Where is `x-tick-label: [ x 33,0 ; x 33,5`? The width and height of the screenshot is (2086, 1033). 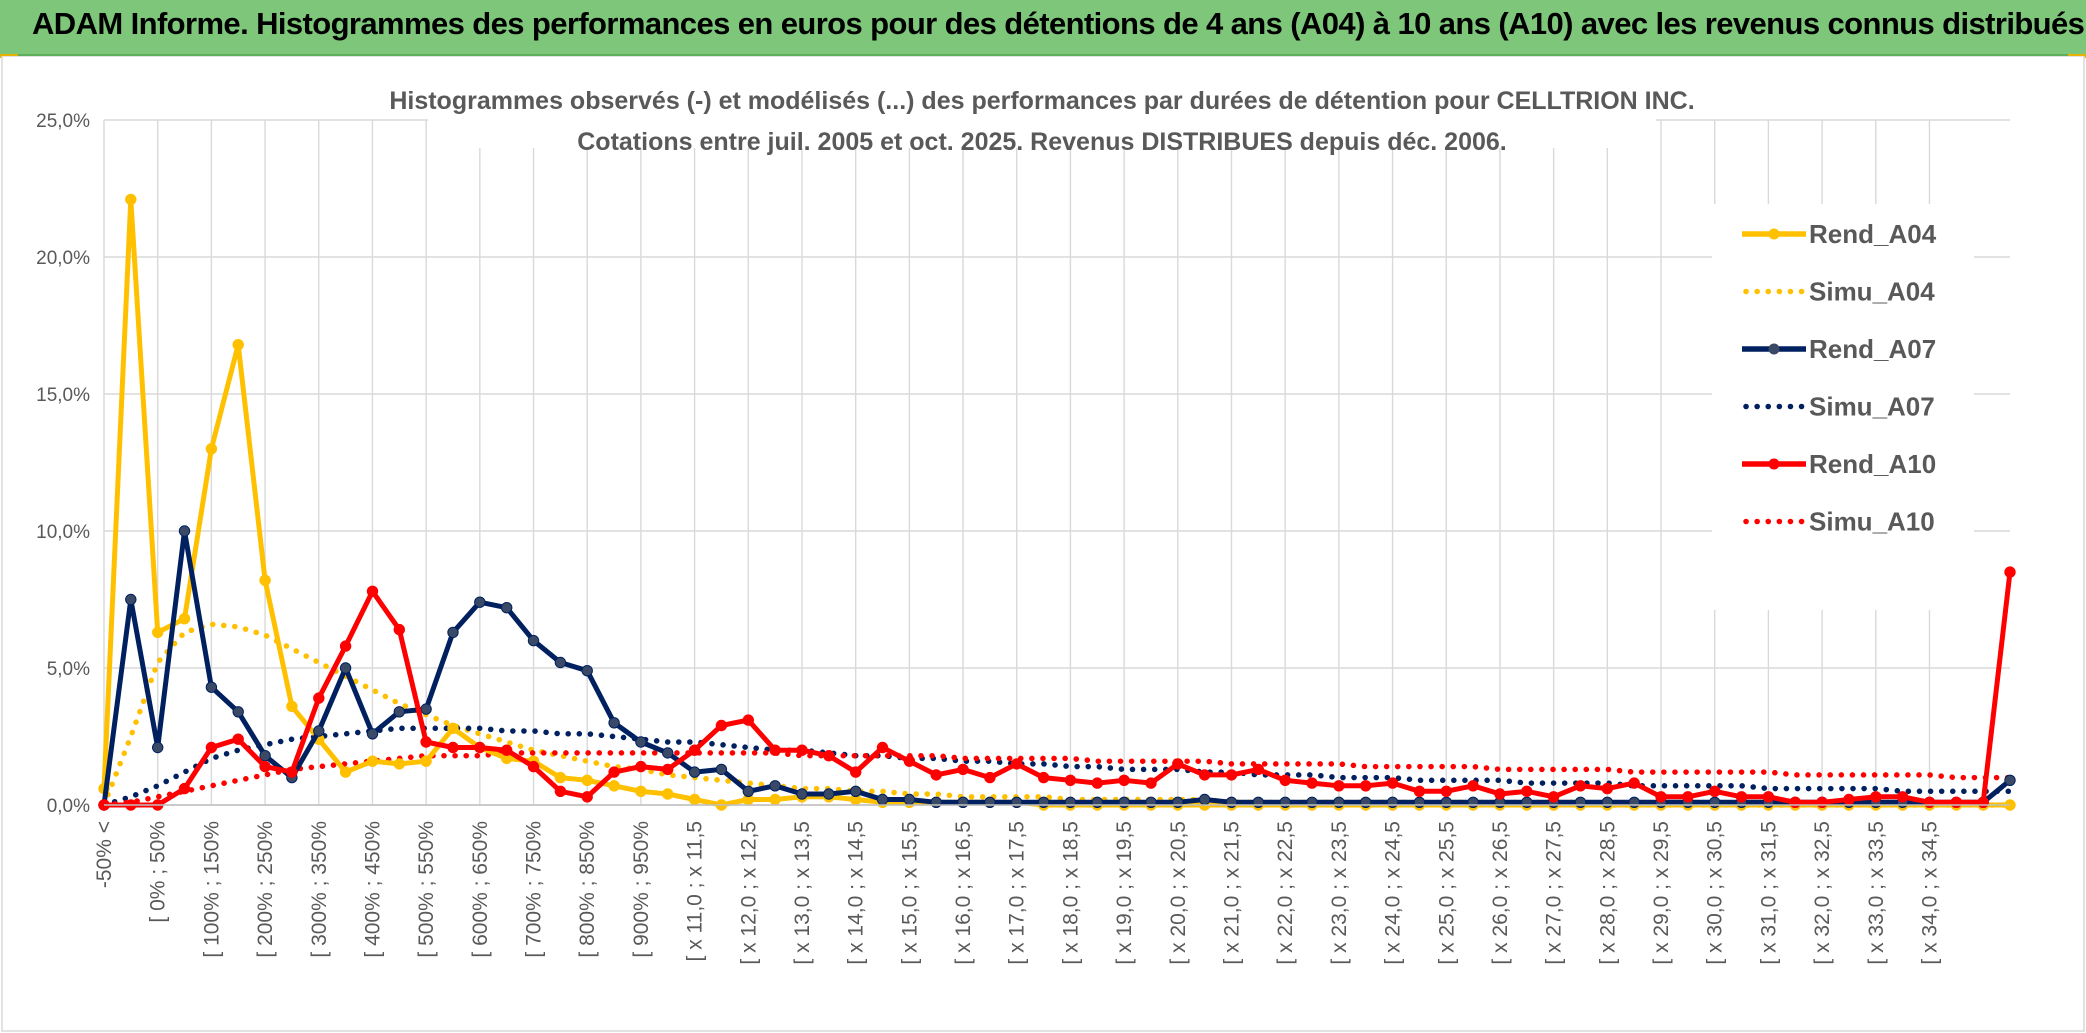
x-tick-label: [ x 33,0 ; x 33,5 is located at coordinates (1876, 893).